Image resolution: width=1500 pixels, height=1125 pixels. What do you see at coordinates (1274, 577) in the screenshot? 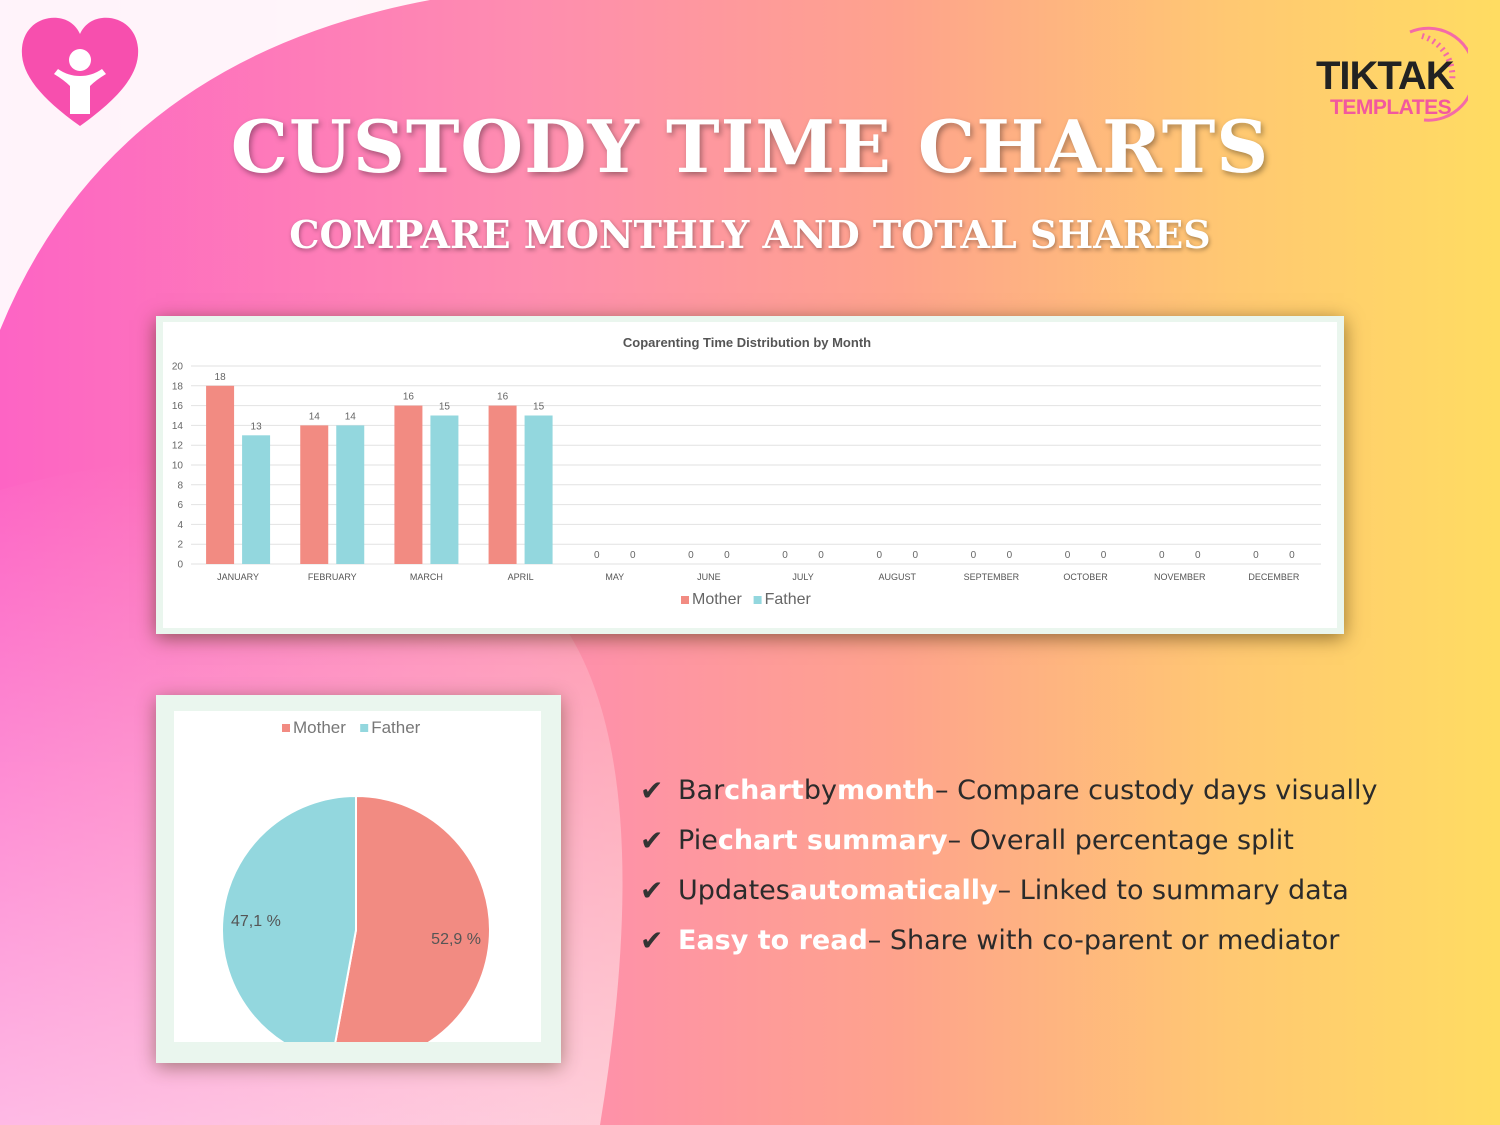
I see `x-tick-label: DECEMBER` at bounding box center [1274, 577].